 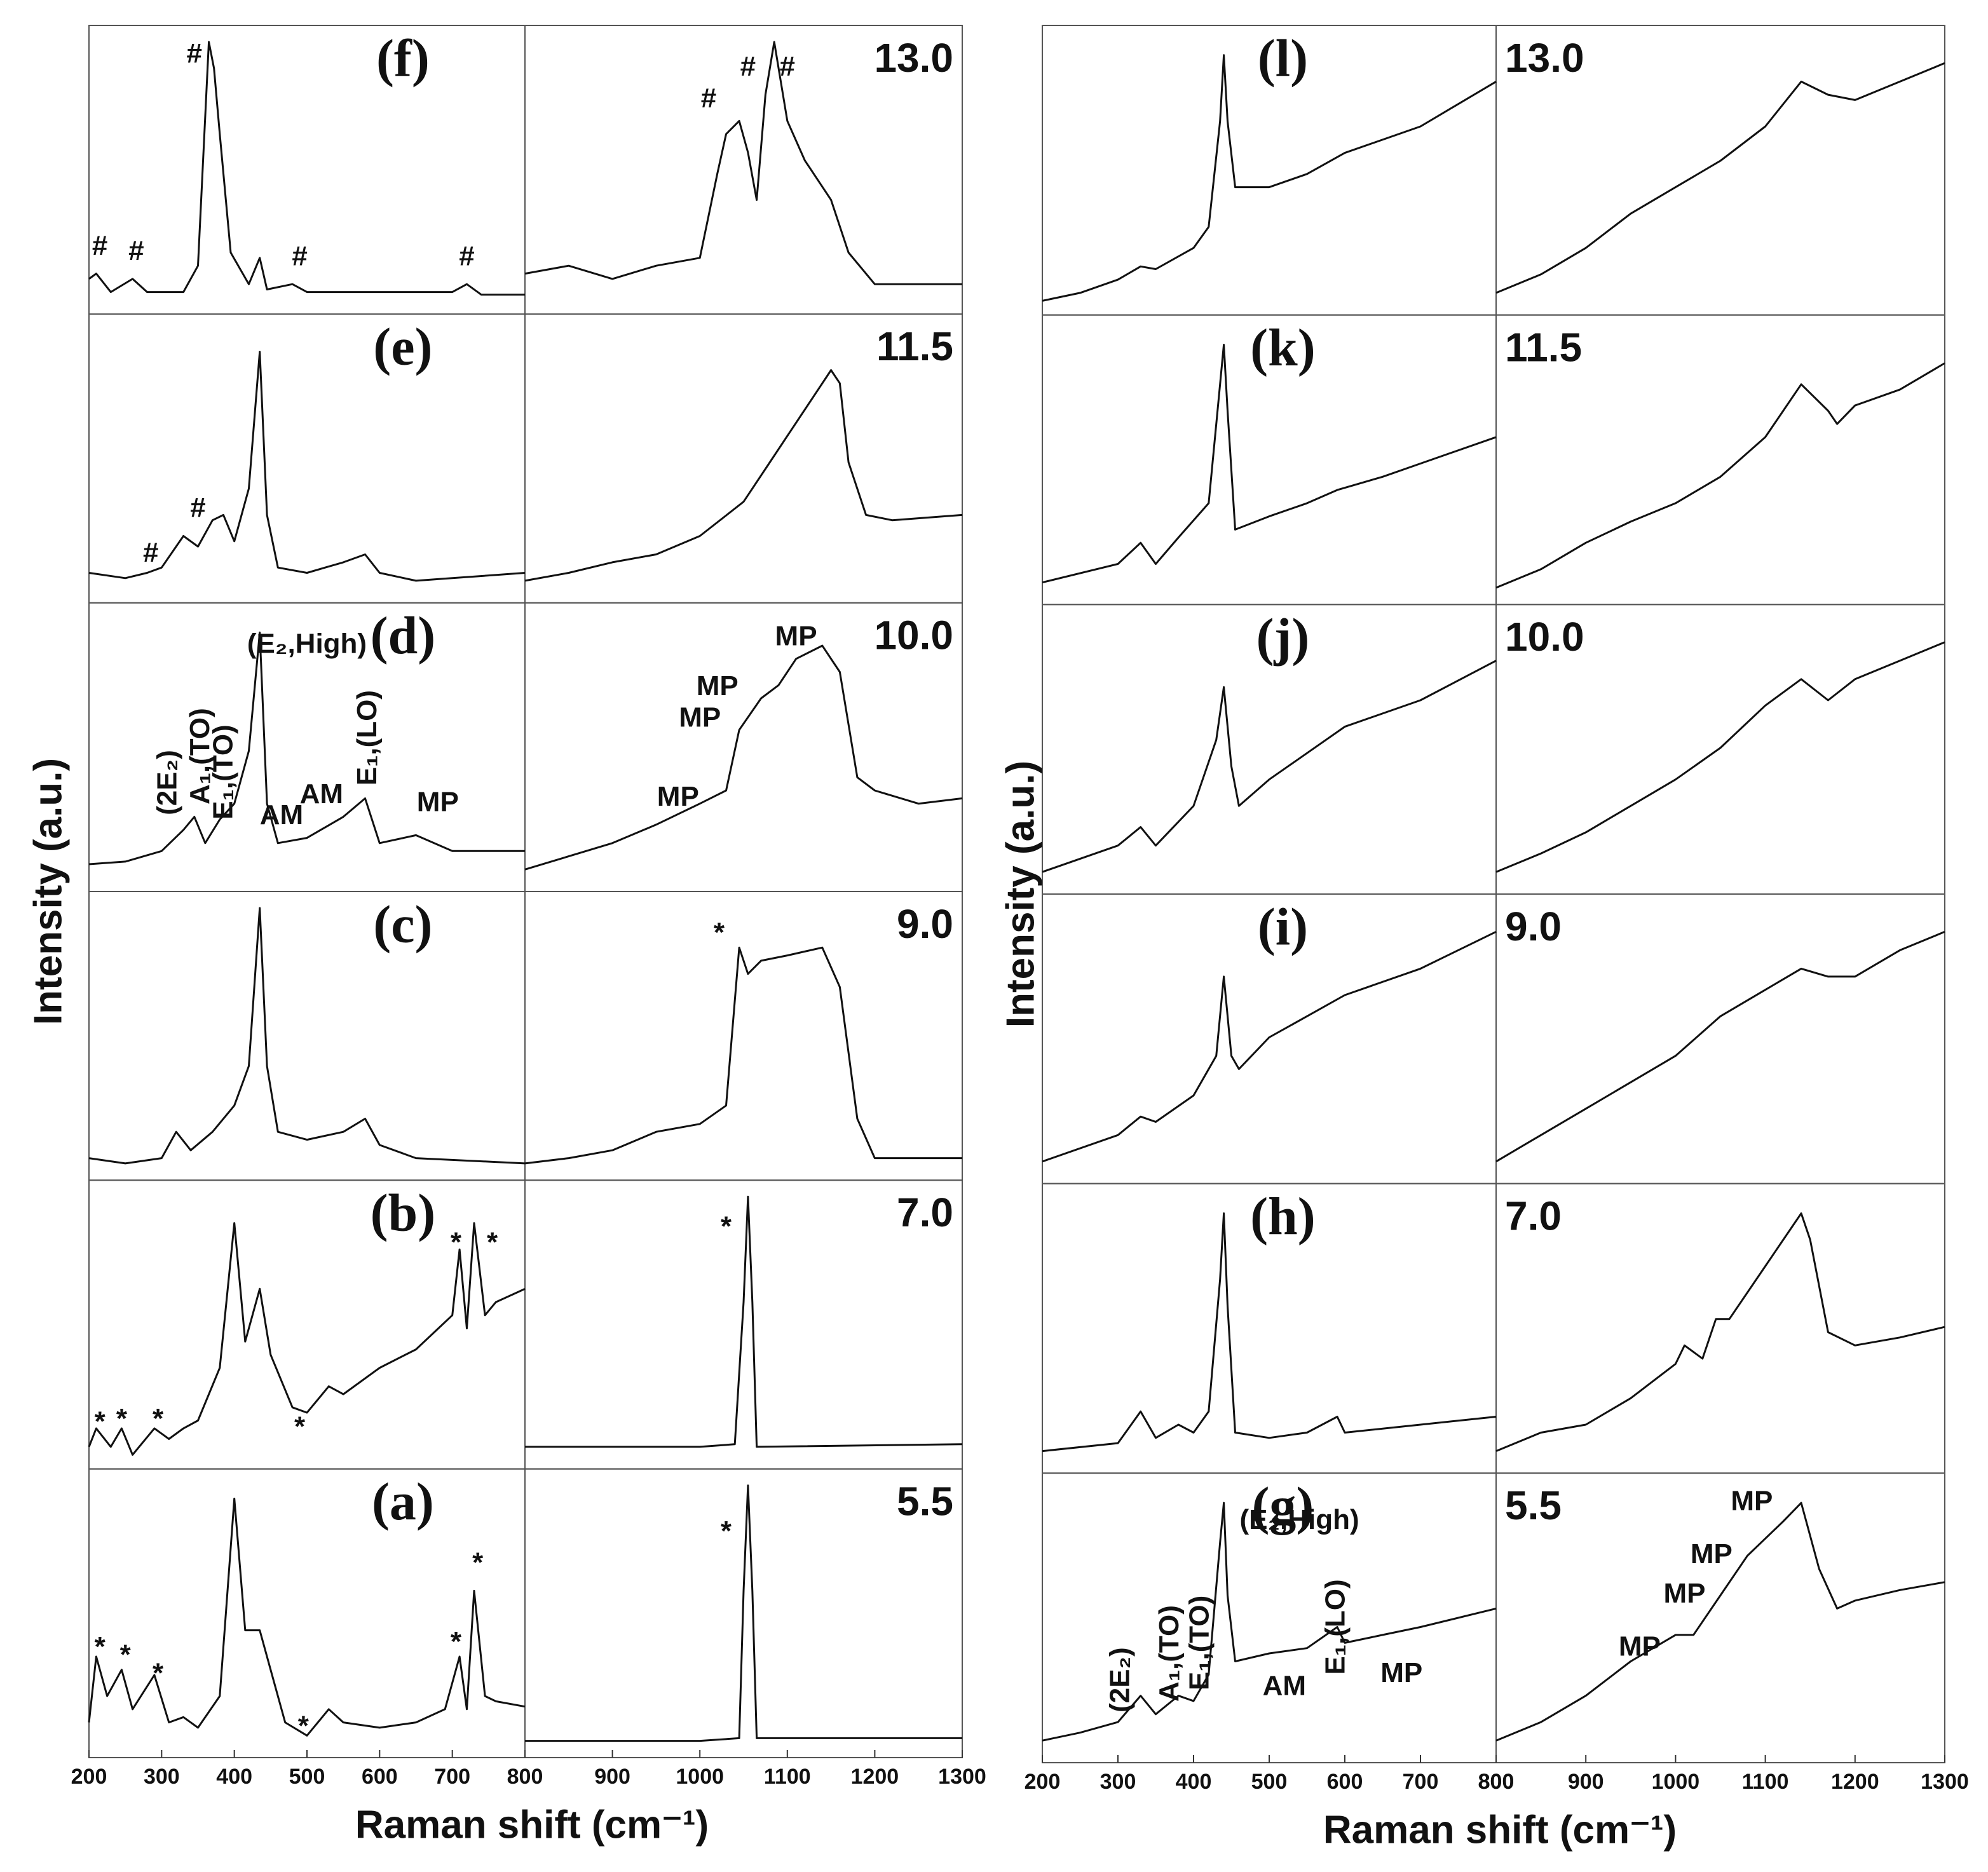 I want to click on panel-label: (l), so click(x=1283, y=58).